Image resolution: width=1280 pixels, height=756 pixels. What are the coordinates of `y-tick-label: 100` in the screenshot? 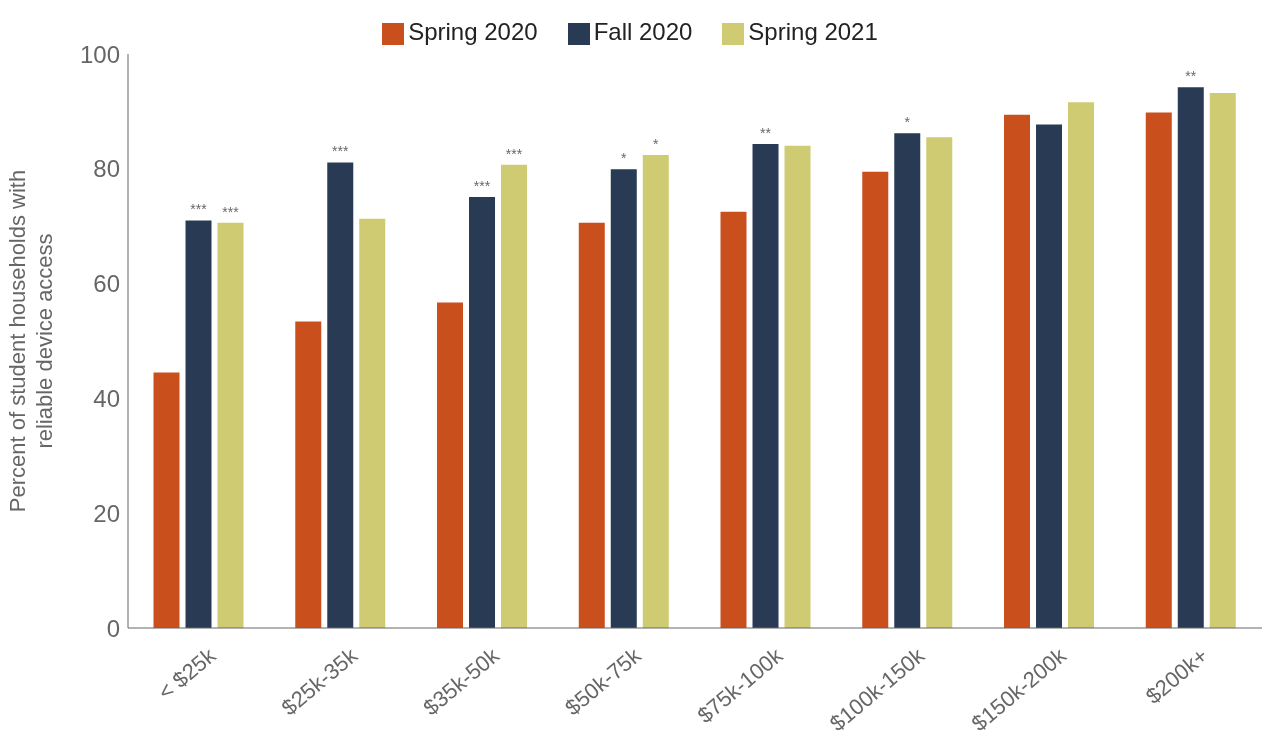 It's located at (99, 54).